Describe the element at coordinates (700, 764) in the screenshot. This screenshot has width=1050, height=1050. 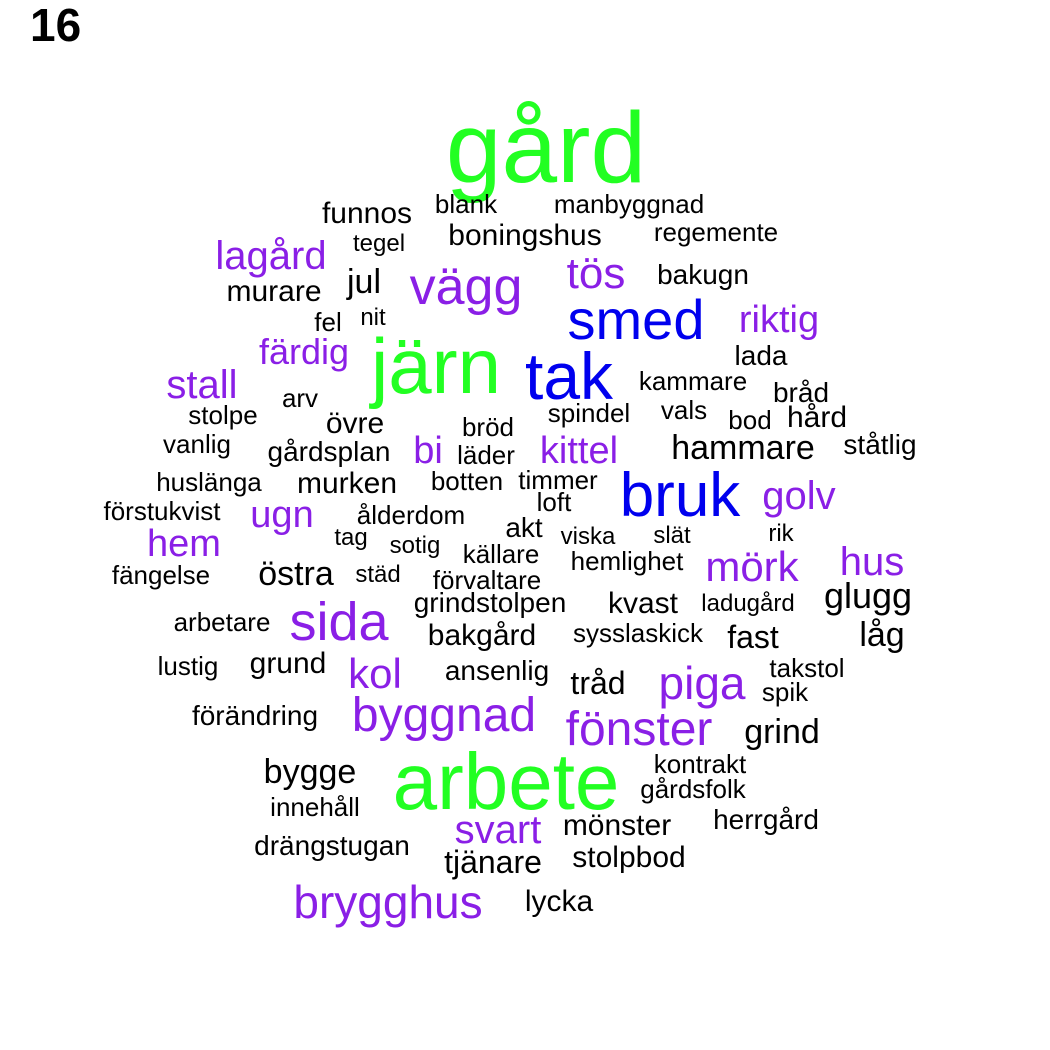
I see `word-kontrakt: kontrakt` at that location.